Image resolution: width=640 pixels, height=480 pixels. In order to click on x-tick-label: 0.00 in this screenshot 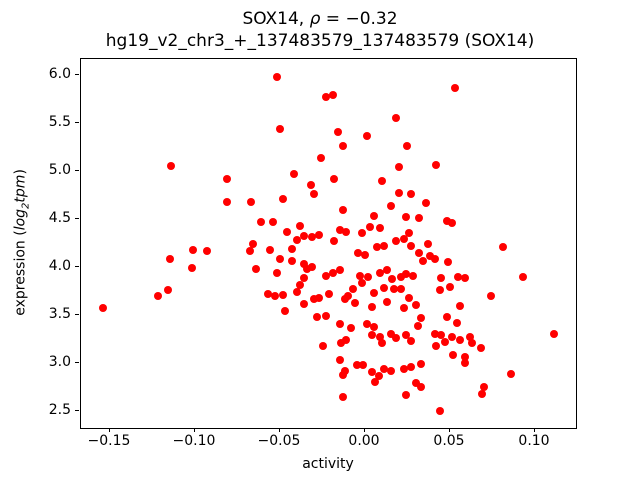, I will do `click(364, 441)`.